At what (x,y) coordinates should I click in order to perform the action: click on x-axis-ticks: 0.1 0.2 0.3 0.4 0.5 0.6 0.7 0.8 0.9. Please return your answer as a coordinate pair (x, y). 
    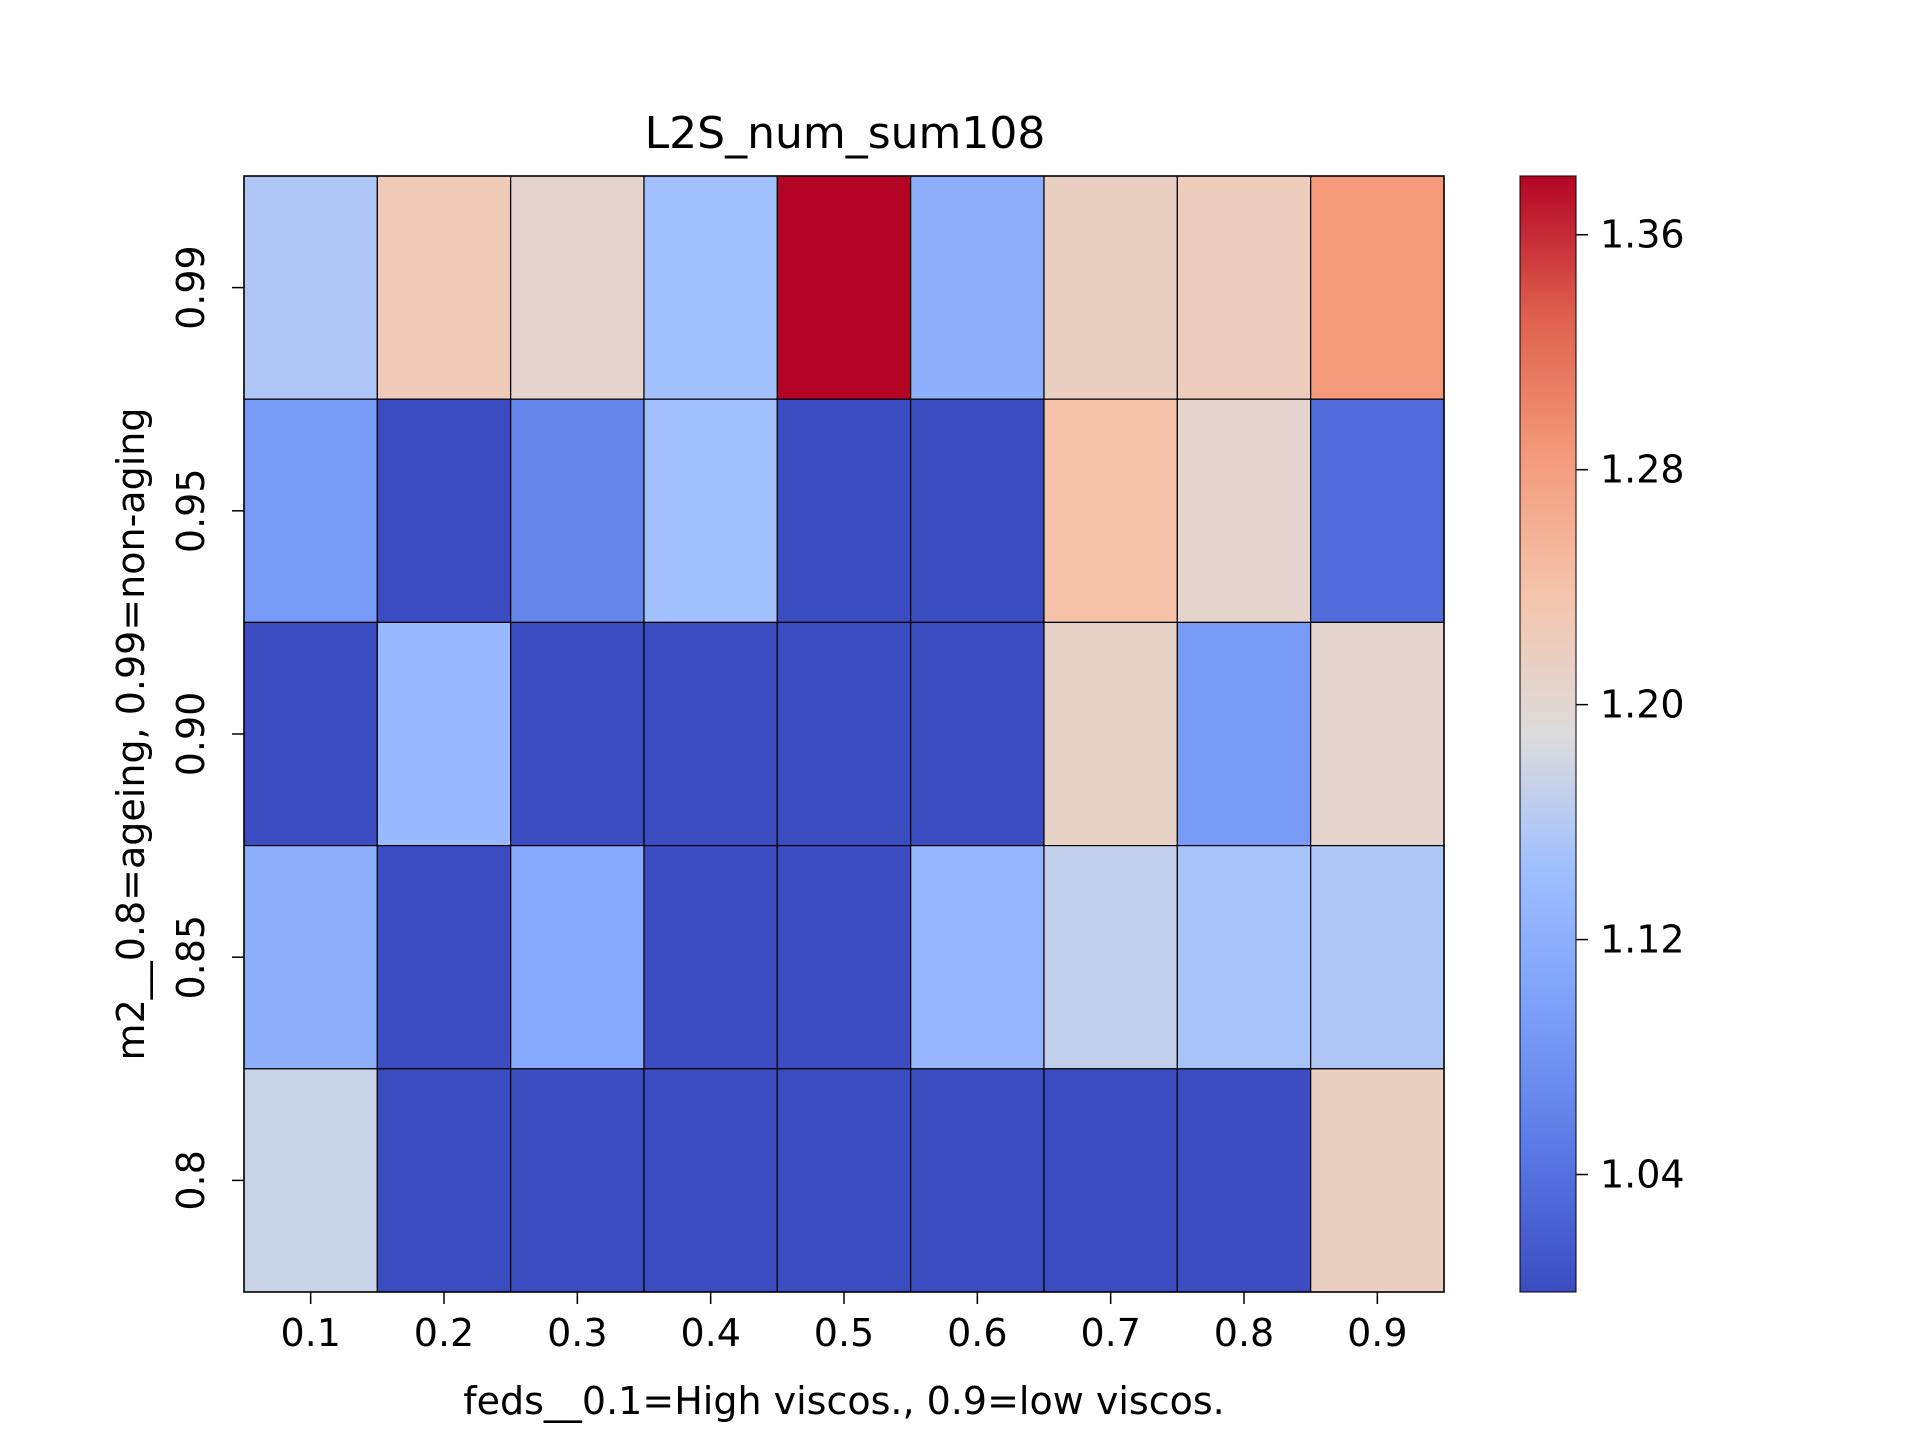
    Looking at the image, I should click on (844, 1323).